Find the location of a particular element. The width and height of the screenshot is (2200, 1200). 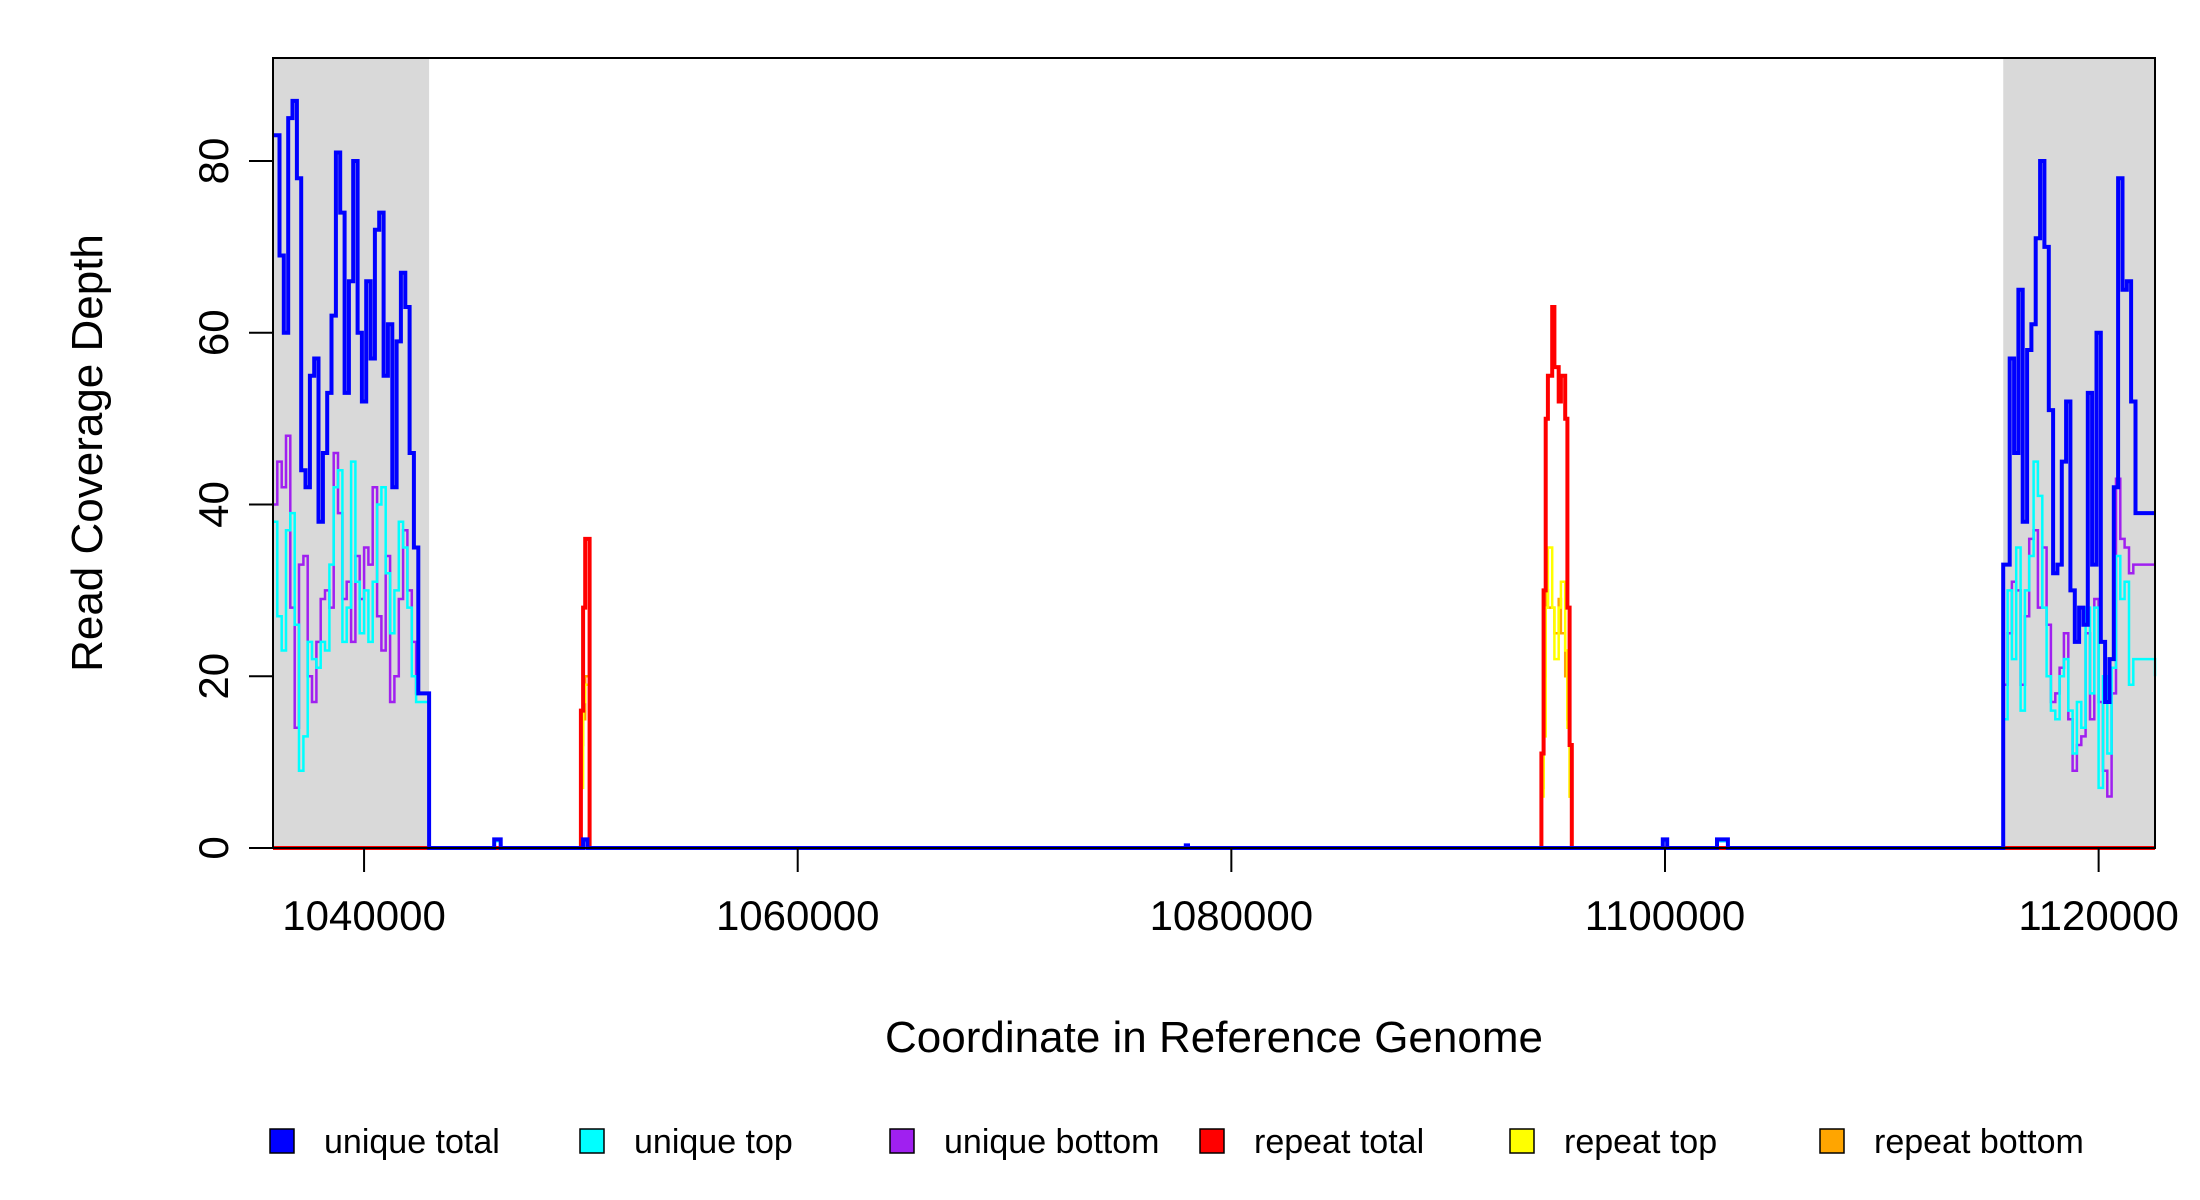

y-axis-title: Read Coverage Depth is located at coordinates (87, 453).